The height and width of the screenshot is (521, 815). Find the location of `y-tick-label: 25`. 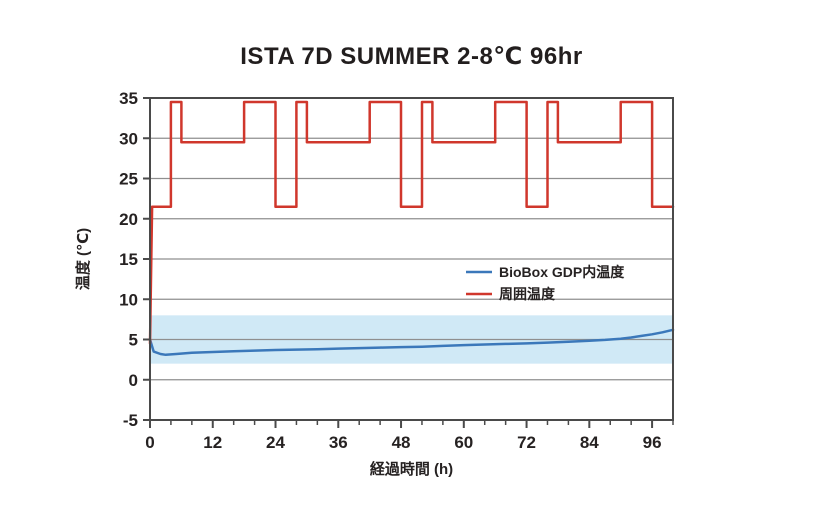

y-tick-label: 25 is located at coordinates (128, 179).